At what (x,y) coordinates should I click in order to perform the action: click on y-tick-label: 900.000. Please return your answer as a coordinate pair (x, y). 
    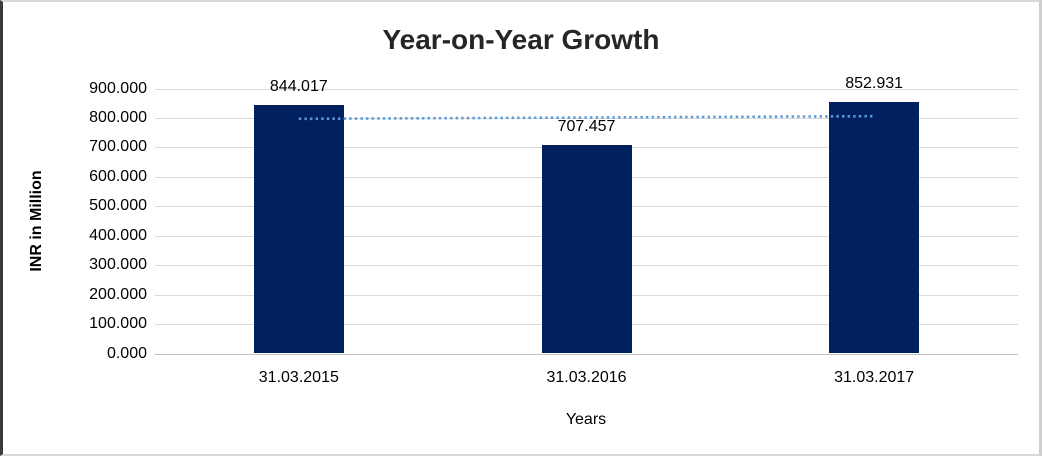
    Looking at the image, I should click on (118, 88).